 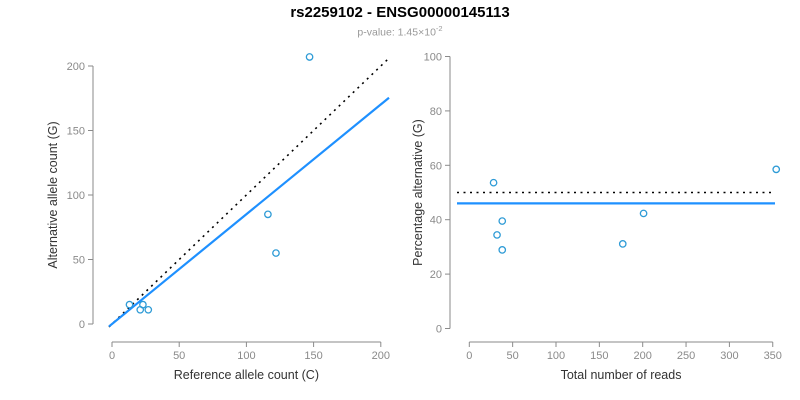 What do you see at coordinates (773, 356) in the screenshot?
I see `right-x-tick-label: 350` at bounding box center [773, 356].